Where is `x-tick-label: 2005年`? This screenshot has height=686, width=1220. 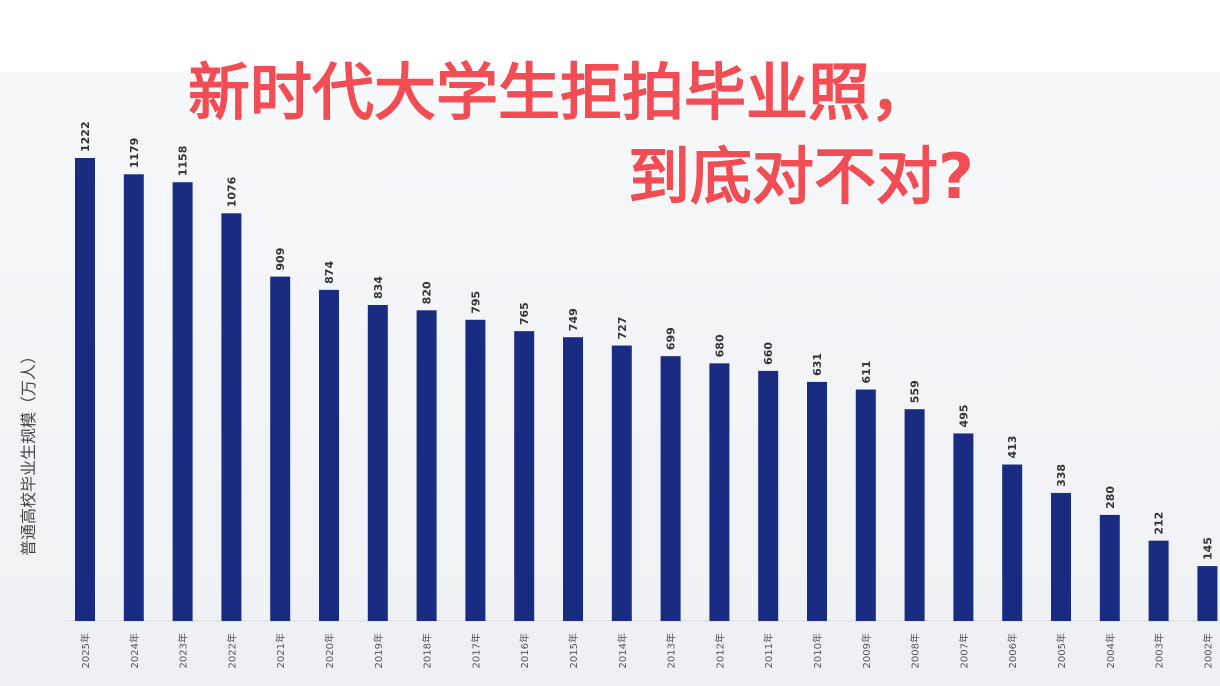
x-tick-label: 2005年 is located at coordinates (1061, 650).